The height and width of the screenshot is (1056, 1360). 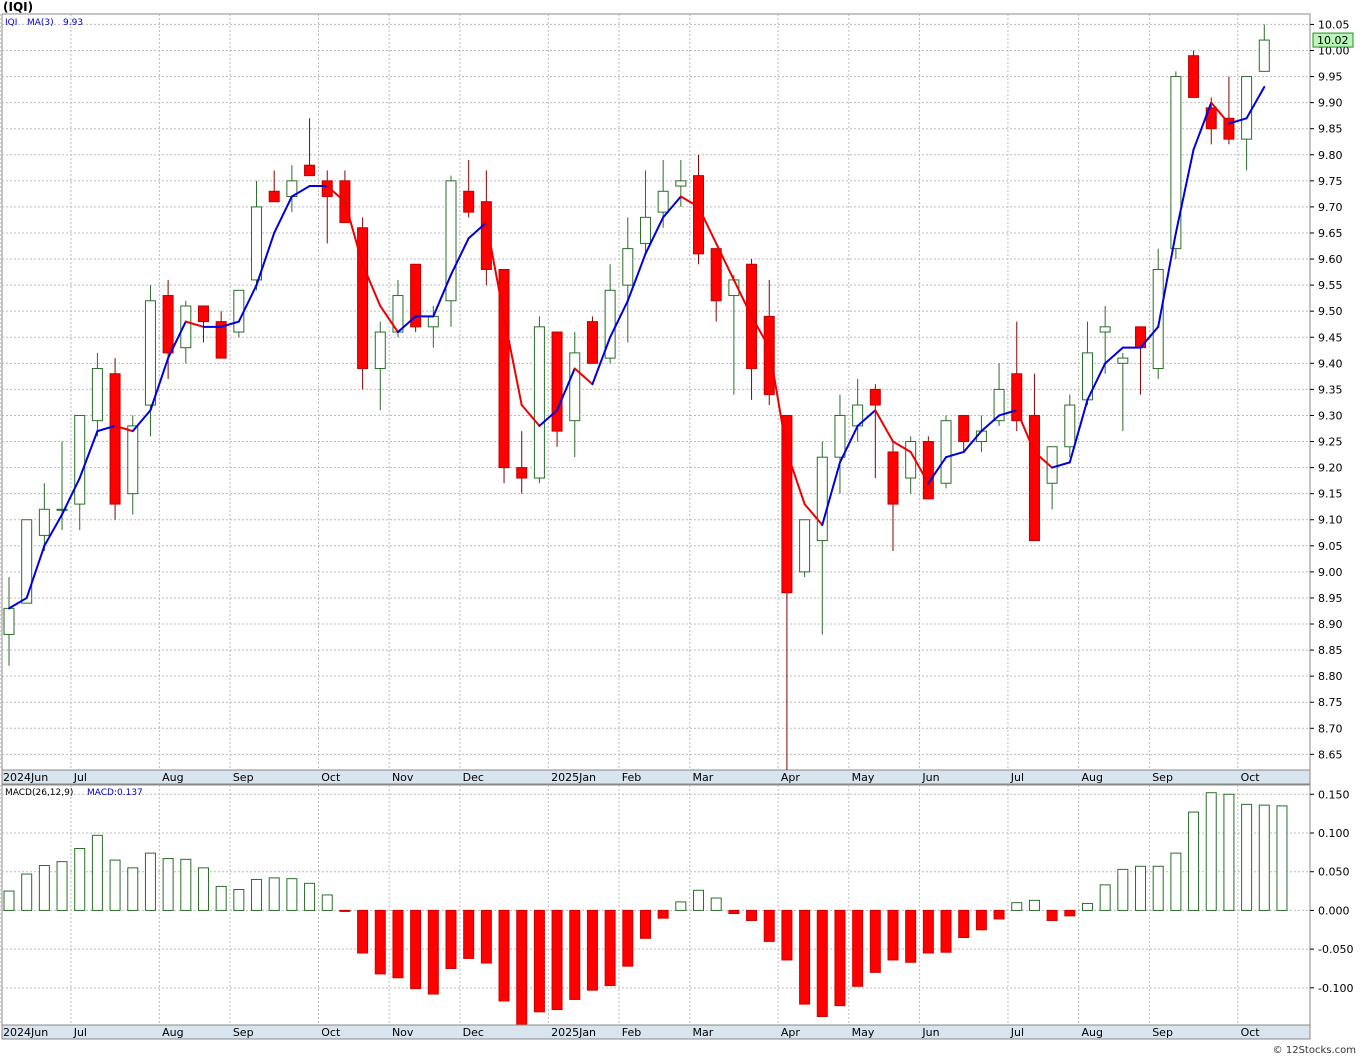 What do you see at coordinates (1334, 794) in the screenshot?
I see `macd-tick-label: 0.150` at bounding box center [1334, 794].